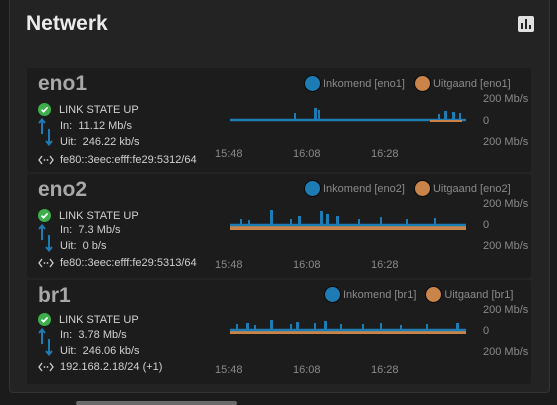 This screenshot has height=405, width=557. What do you see at coordinates (364, 83) in the screenshot?
I see `legend-inbound-label: Inkomend [eno1]` at bounding box center [364, 83].